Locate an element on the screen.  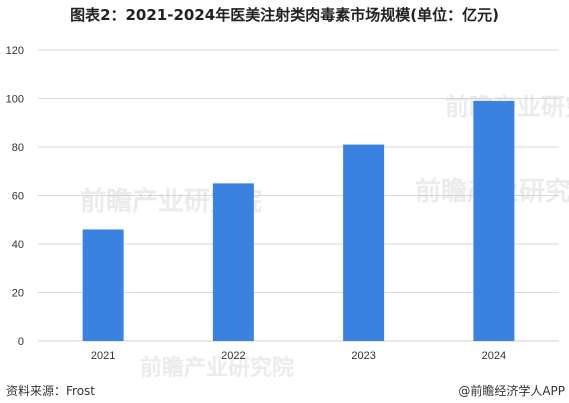
y-tick-label: 60 is located at coordinates (18, 197).